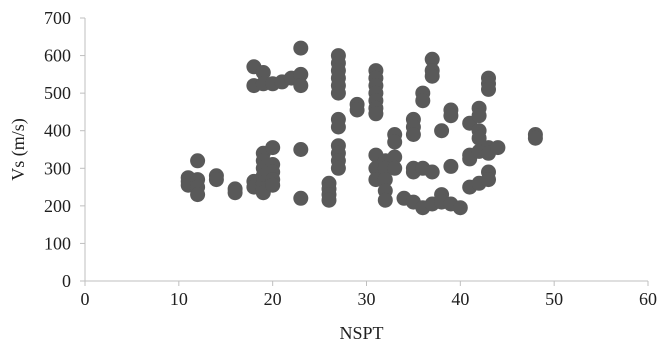 This screenshot has width=661, height=348. Describe the element at coordinates (179, 299) in the screenshot. I see `x-tick-label: 10` at that location.